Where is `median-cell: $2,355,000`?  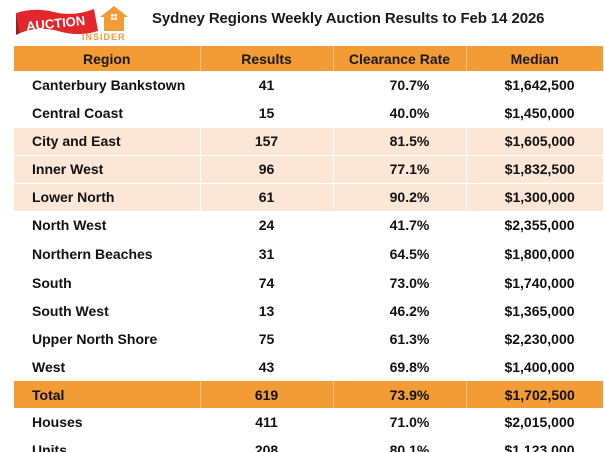 median-cell: $2,355,000 is located at coordinates (539, 225).